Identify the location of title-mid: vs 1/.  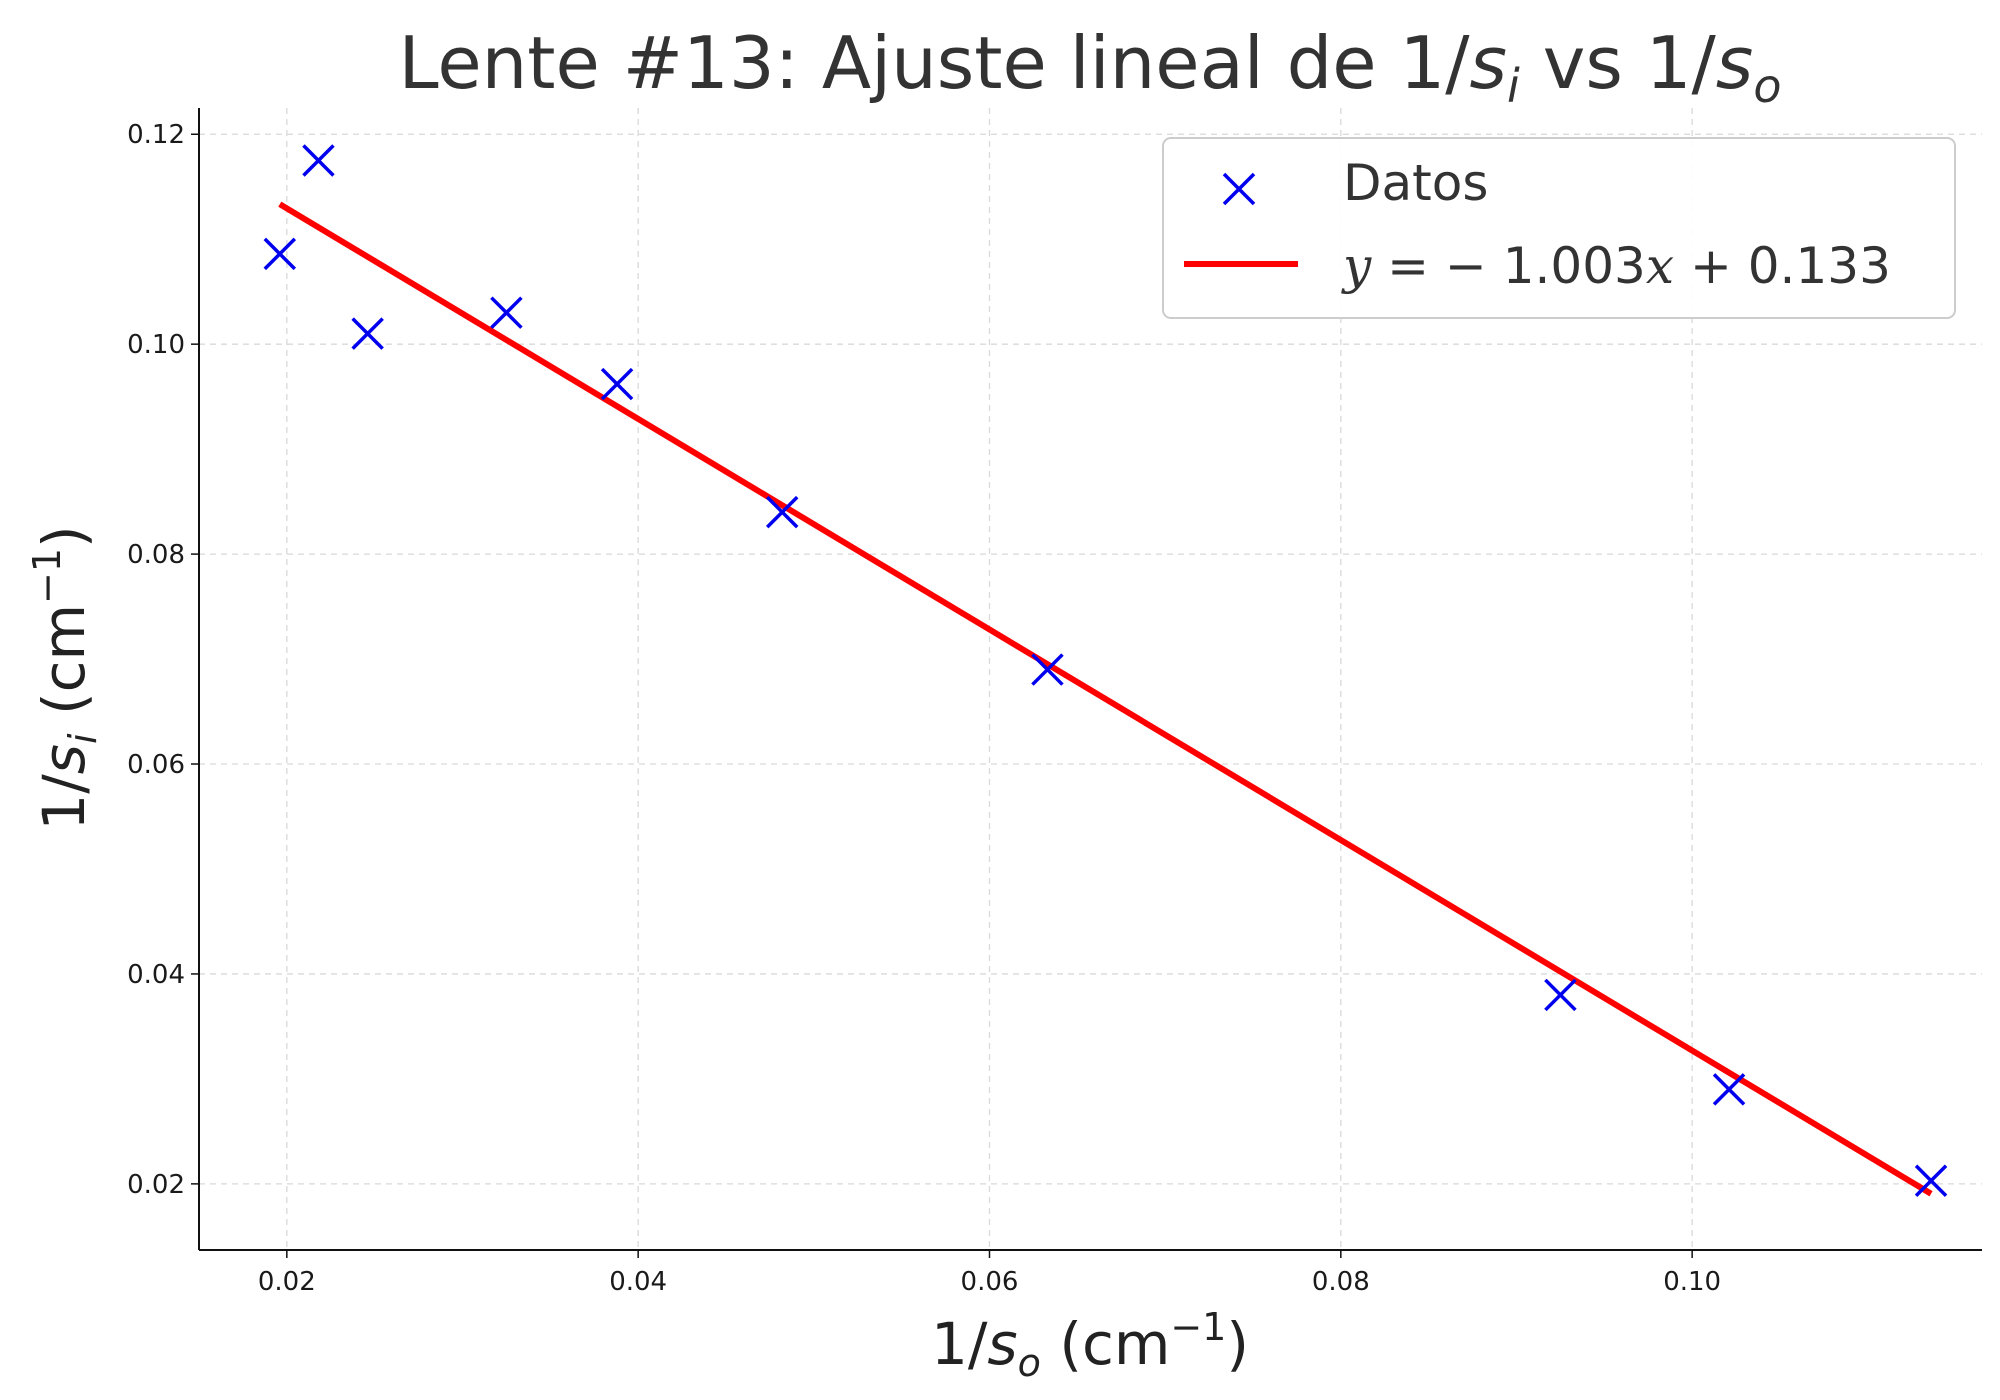
(1618, 63).